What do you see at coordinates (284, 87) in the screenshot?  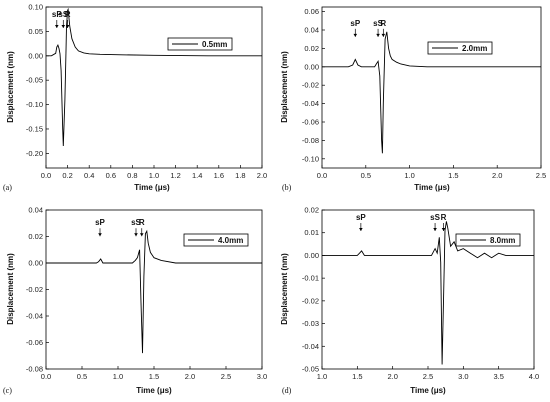 I see `y-axis-label-b: Displacement (nm)` at bounding box center [284, 87].